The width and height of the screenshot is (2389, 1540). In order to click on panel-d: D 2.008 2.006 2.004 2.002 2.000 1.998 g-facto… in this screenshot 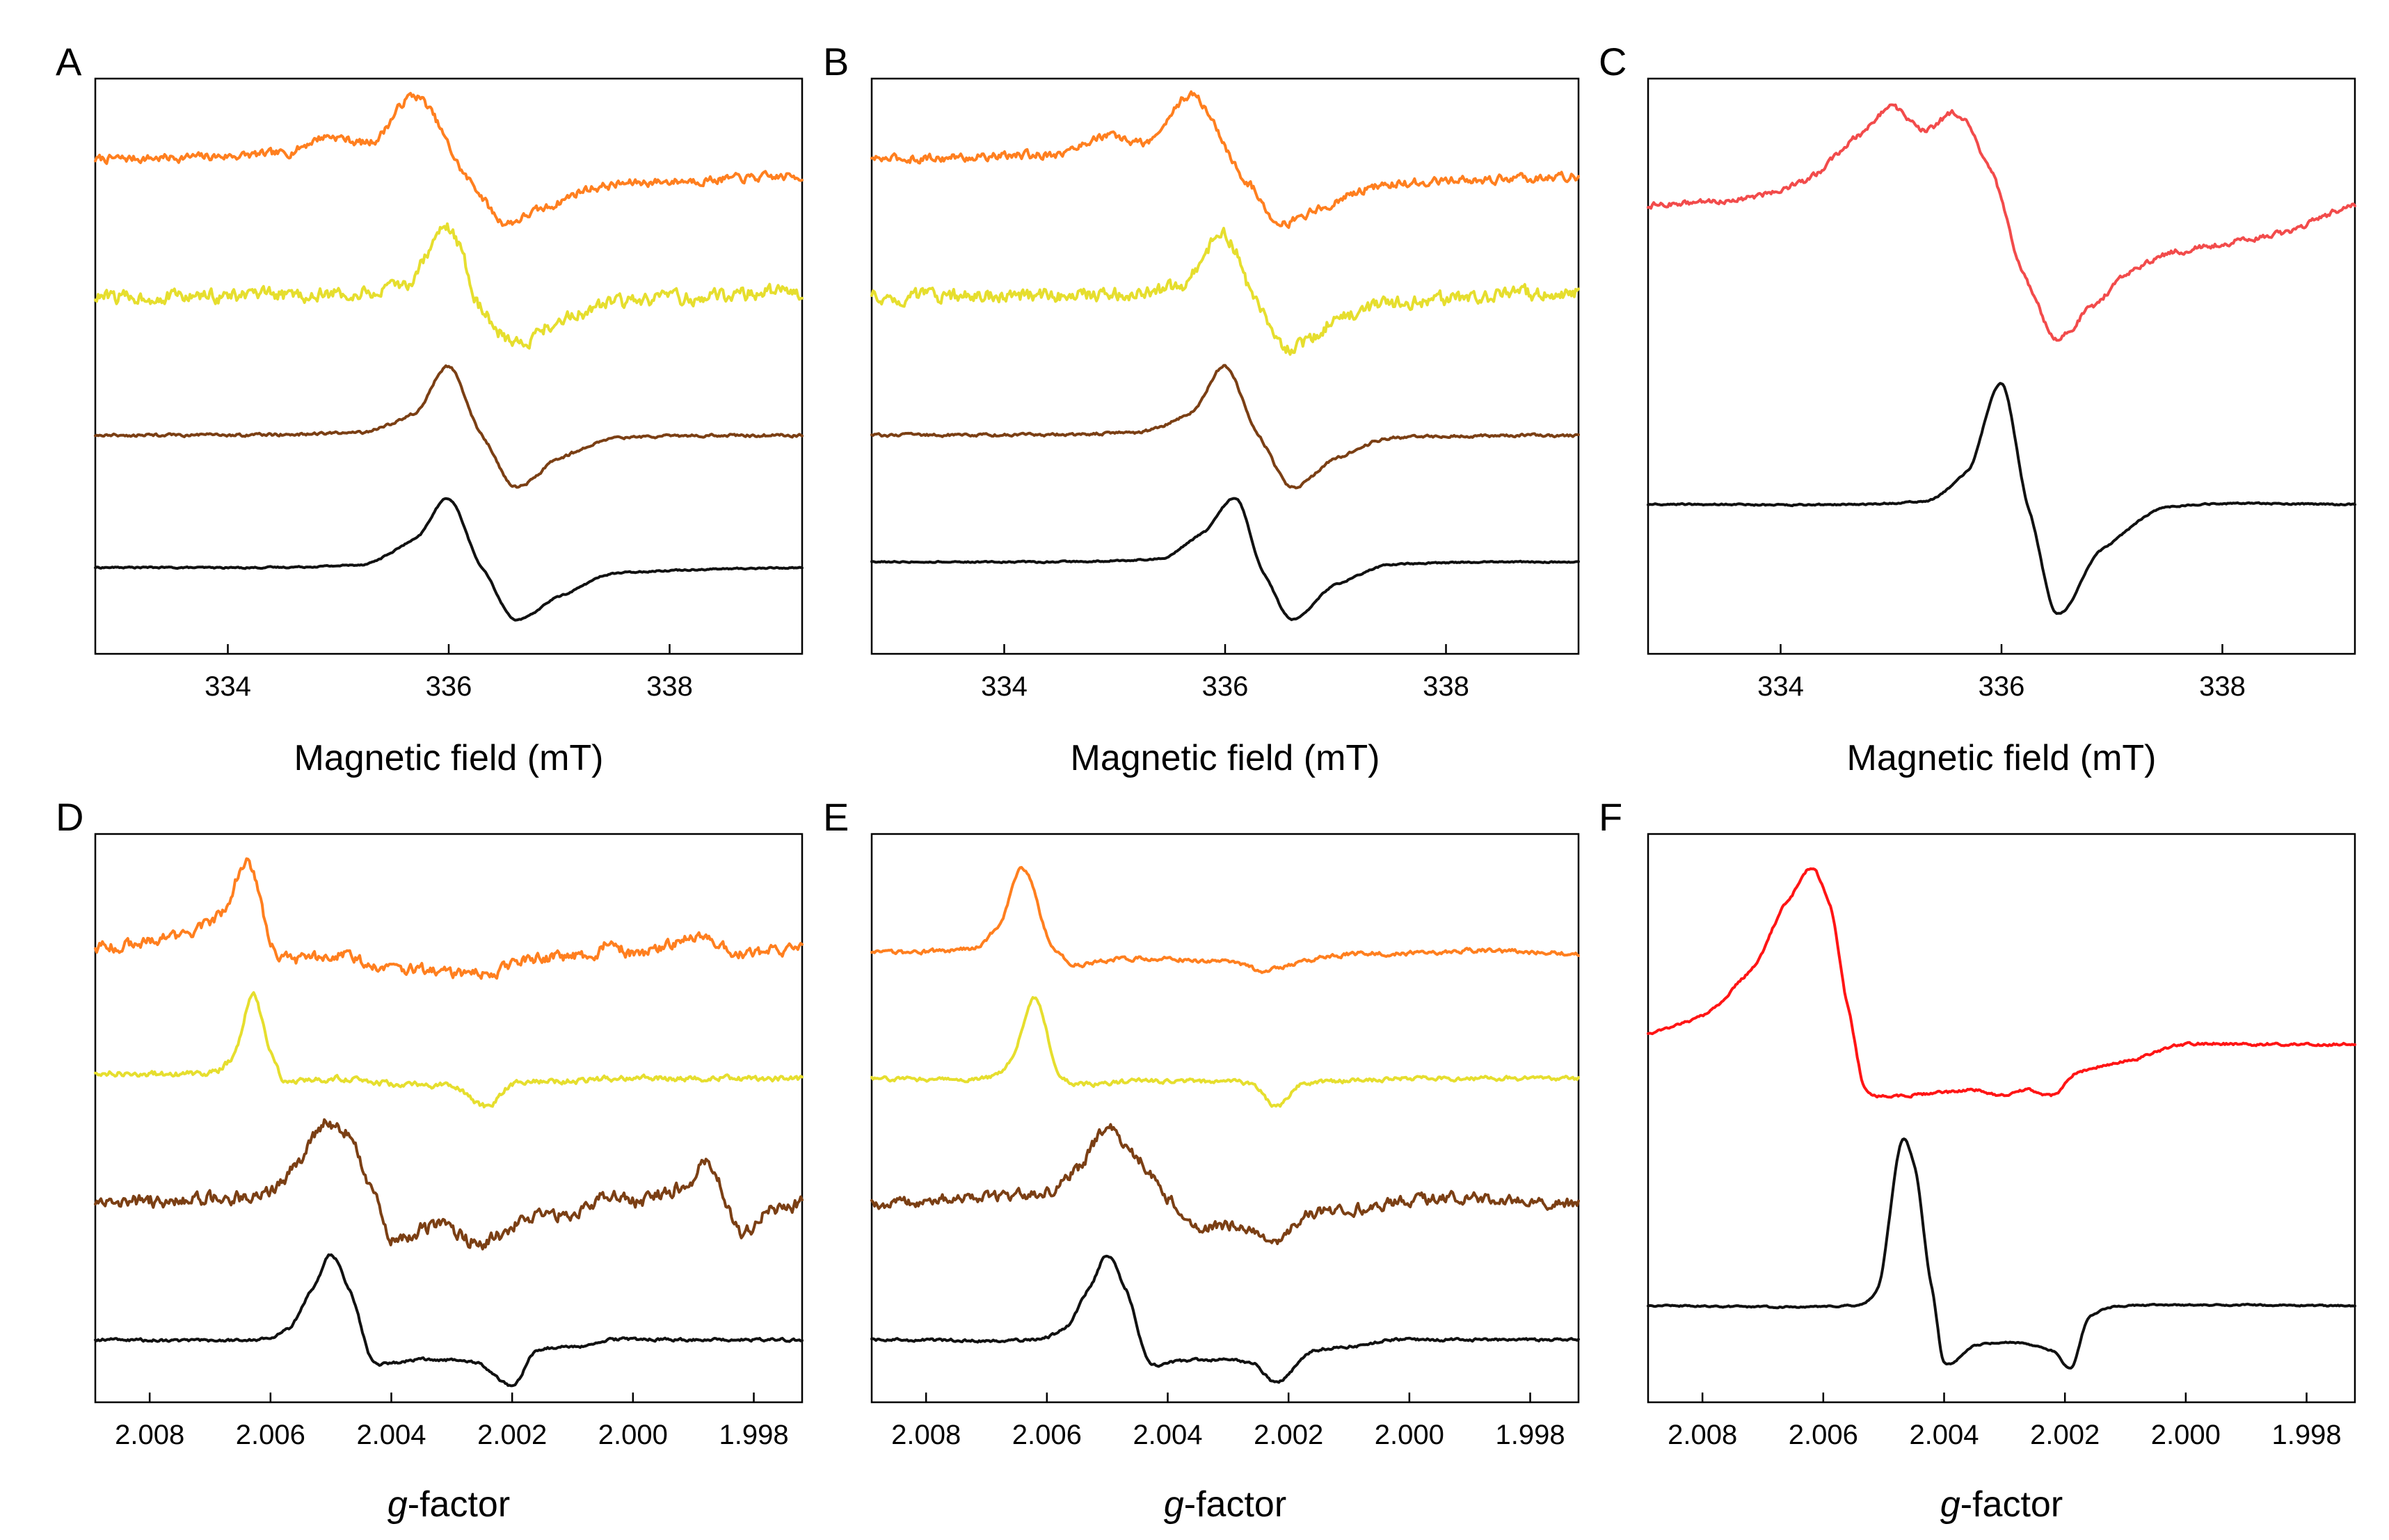, I will do `click(430, 1160)`.